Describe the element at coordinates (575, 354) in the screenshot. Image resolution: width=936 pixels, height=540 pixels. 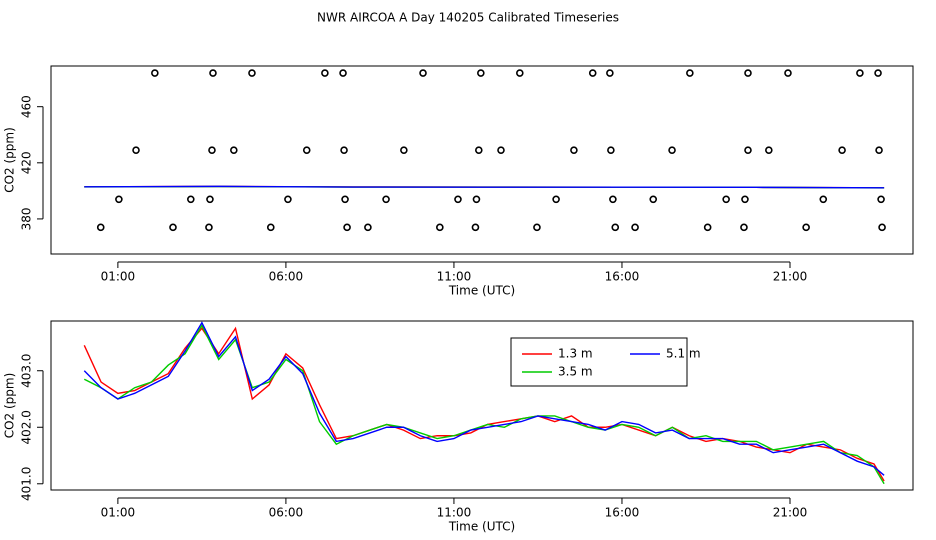
I see `legend-label: 1.3 m` at that location.